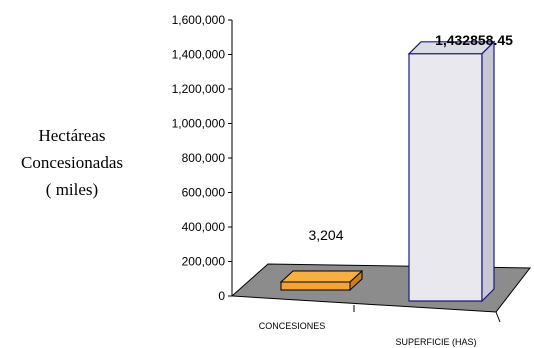  Describe the element at coordinates (204, 193) in the screenshot. I see `y-tick-label: 600,000` at that location.